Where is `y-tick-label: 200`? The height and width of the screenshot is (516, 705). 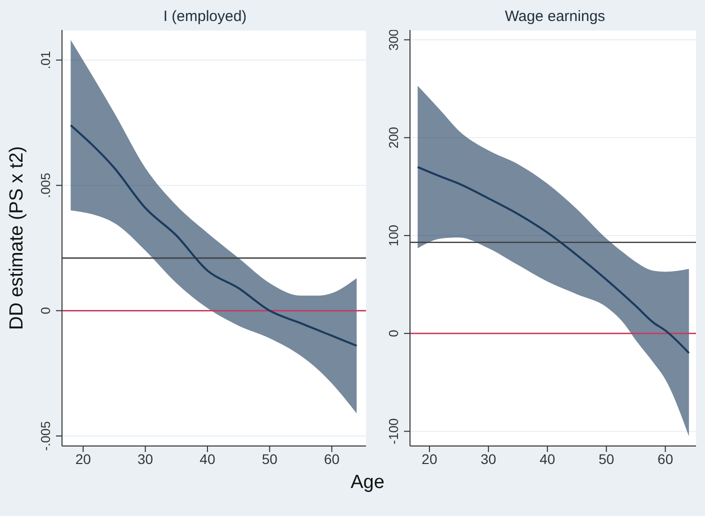 y-tick-label: 200 is located at coordinates (393, 137).